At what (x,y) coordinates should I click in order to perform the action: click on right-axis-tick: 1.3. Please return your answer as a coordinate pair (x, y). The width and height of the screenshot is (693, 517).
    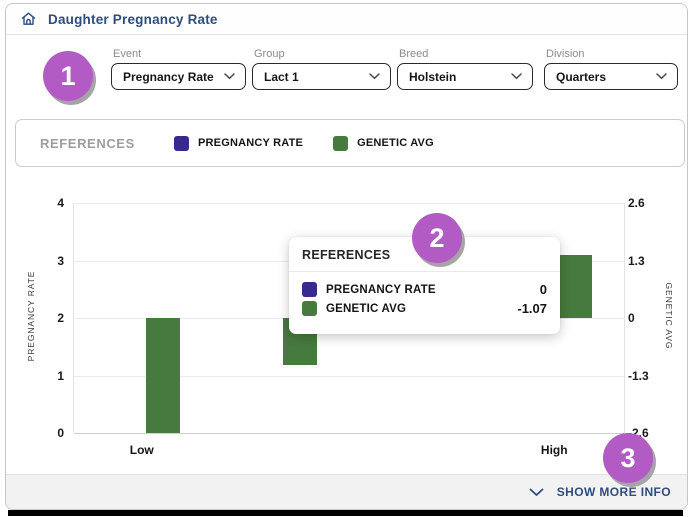
    Looking at the image, I should click on (636, 260).